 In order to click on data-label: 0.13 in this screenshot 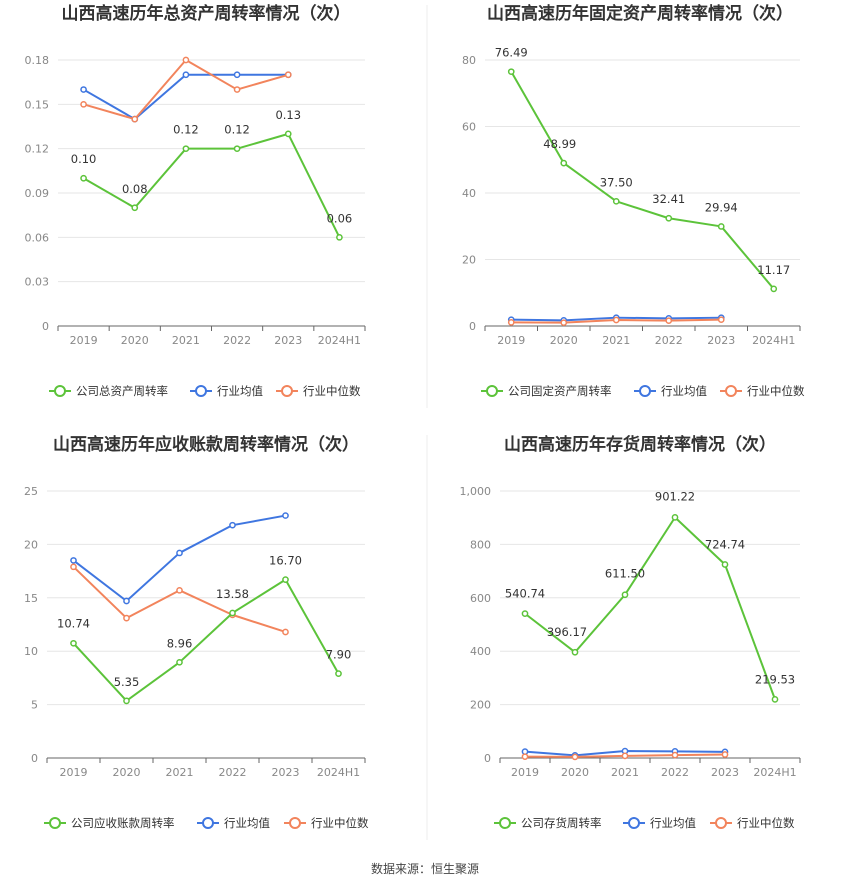, I will do `click(288, 115)`.